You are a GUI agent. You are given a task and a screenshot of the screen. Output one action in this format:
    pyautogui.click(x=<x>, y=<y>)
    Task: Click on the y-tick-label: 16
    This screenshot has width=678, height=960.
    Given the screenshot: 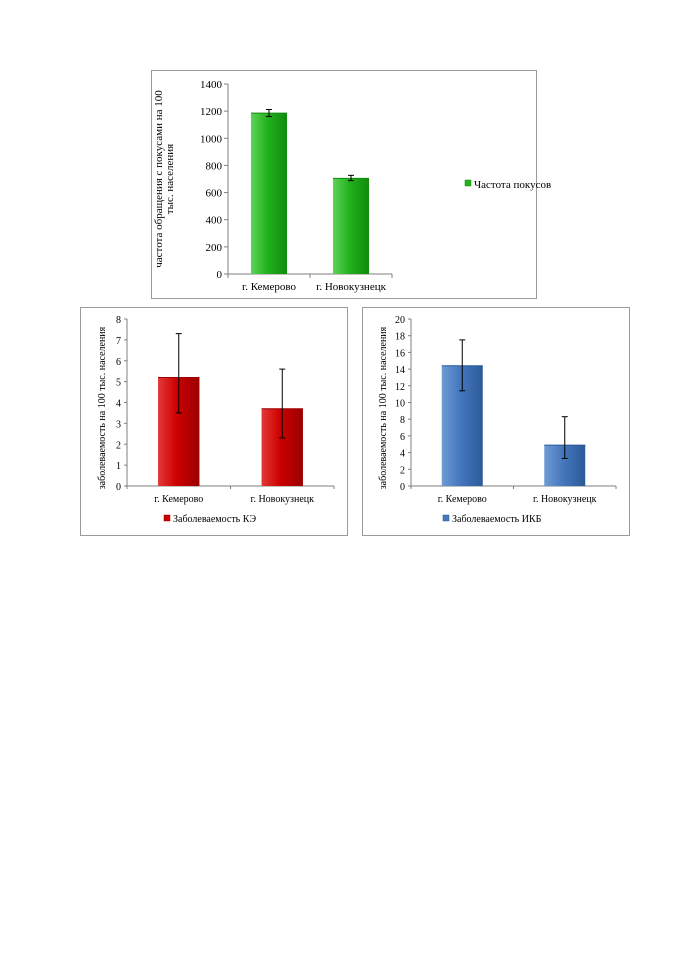 What is the action you would take?
    pyautogui.click(x=400, y=353)
    